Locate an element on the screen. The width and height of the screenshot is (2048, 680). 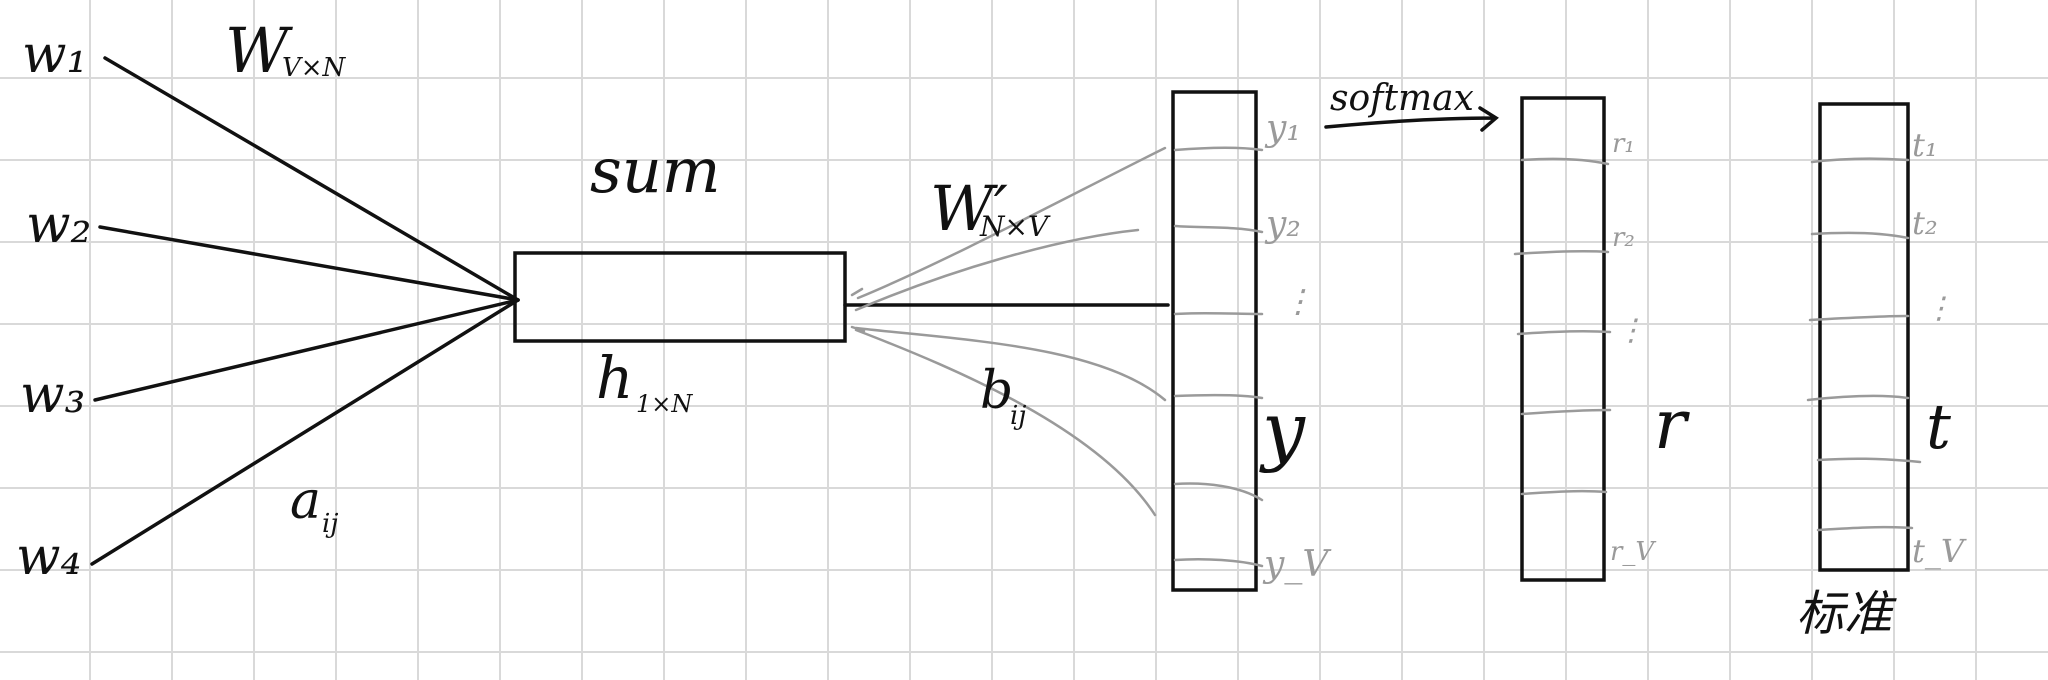
edge-w2 is located at coordinates (309, 263).